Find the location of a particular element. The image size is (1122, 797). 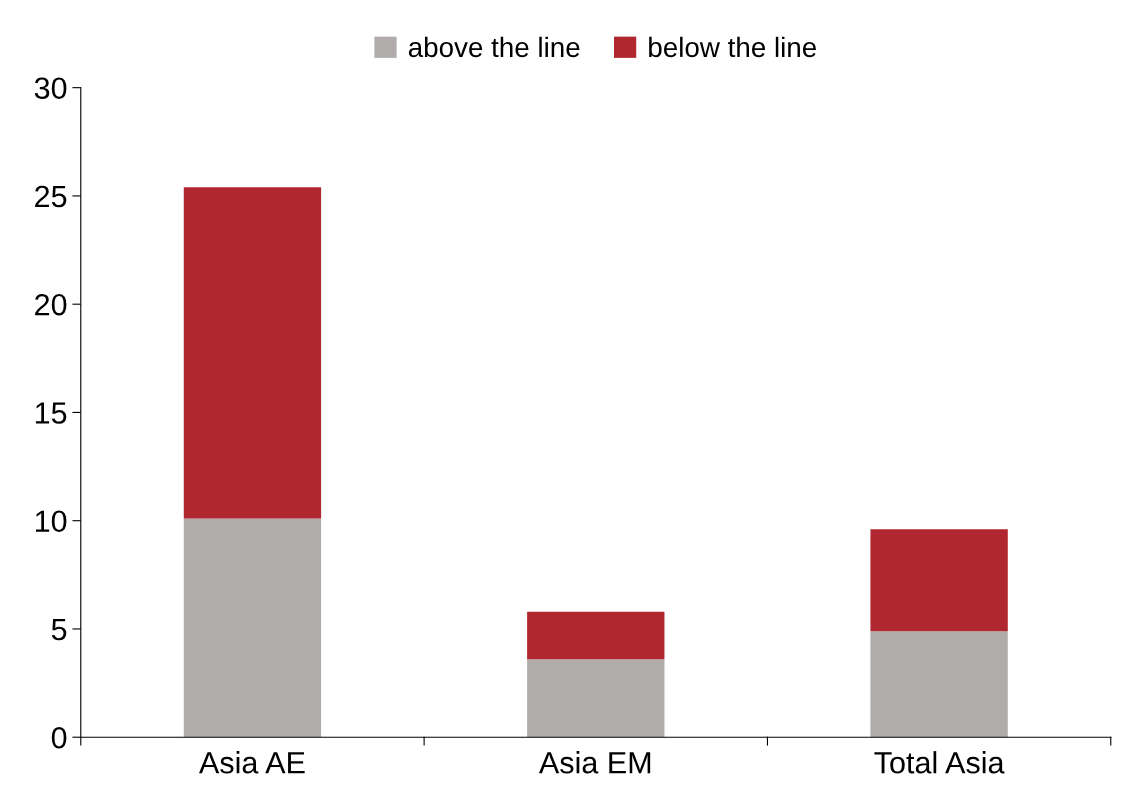

legend-label: below the line is located at coordinates (732, 47).